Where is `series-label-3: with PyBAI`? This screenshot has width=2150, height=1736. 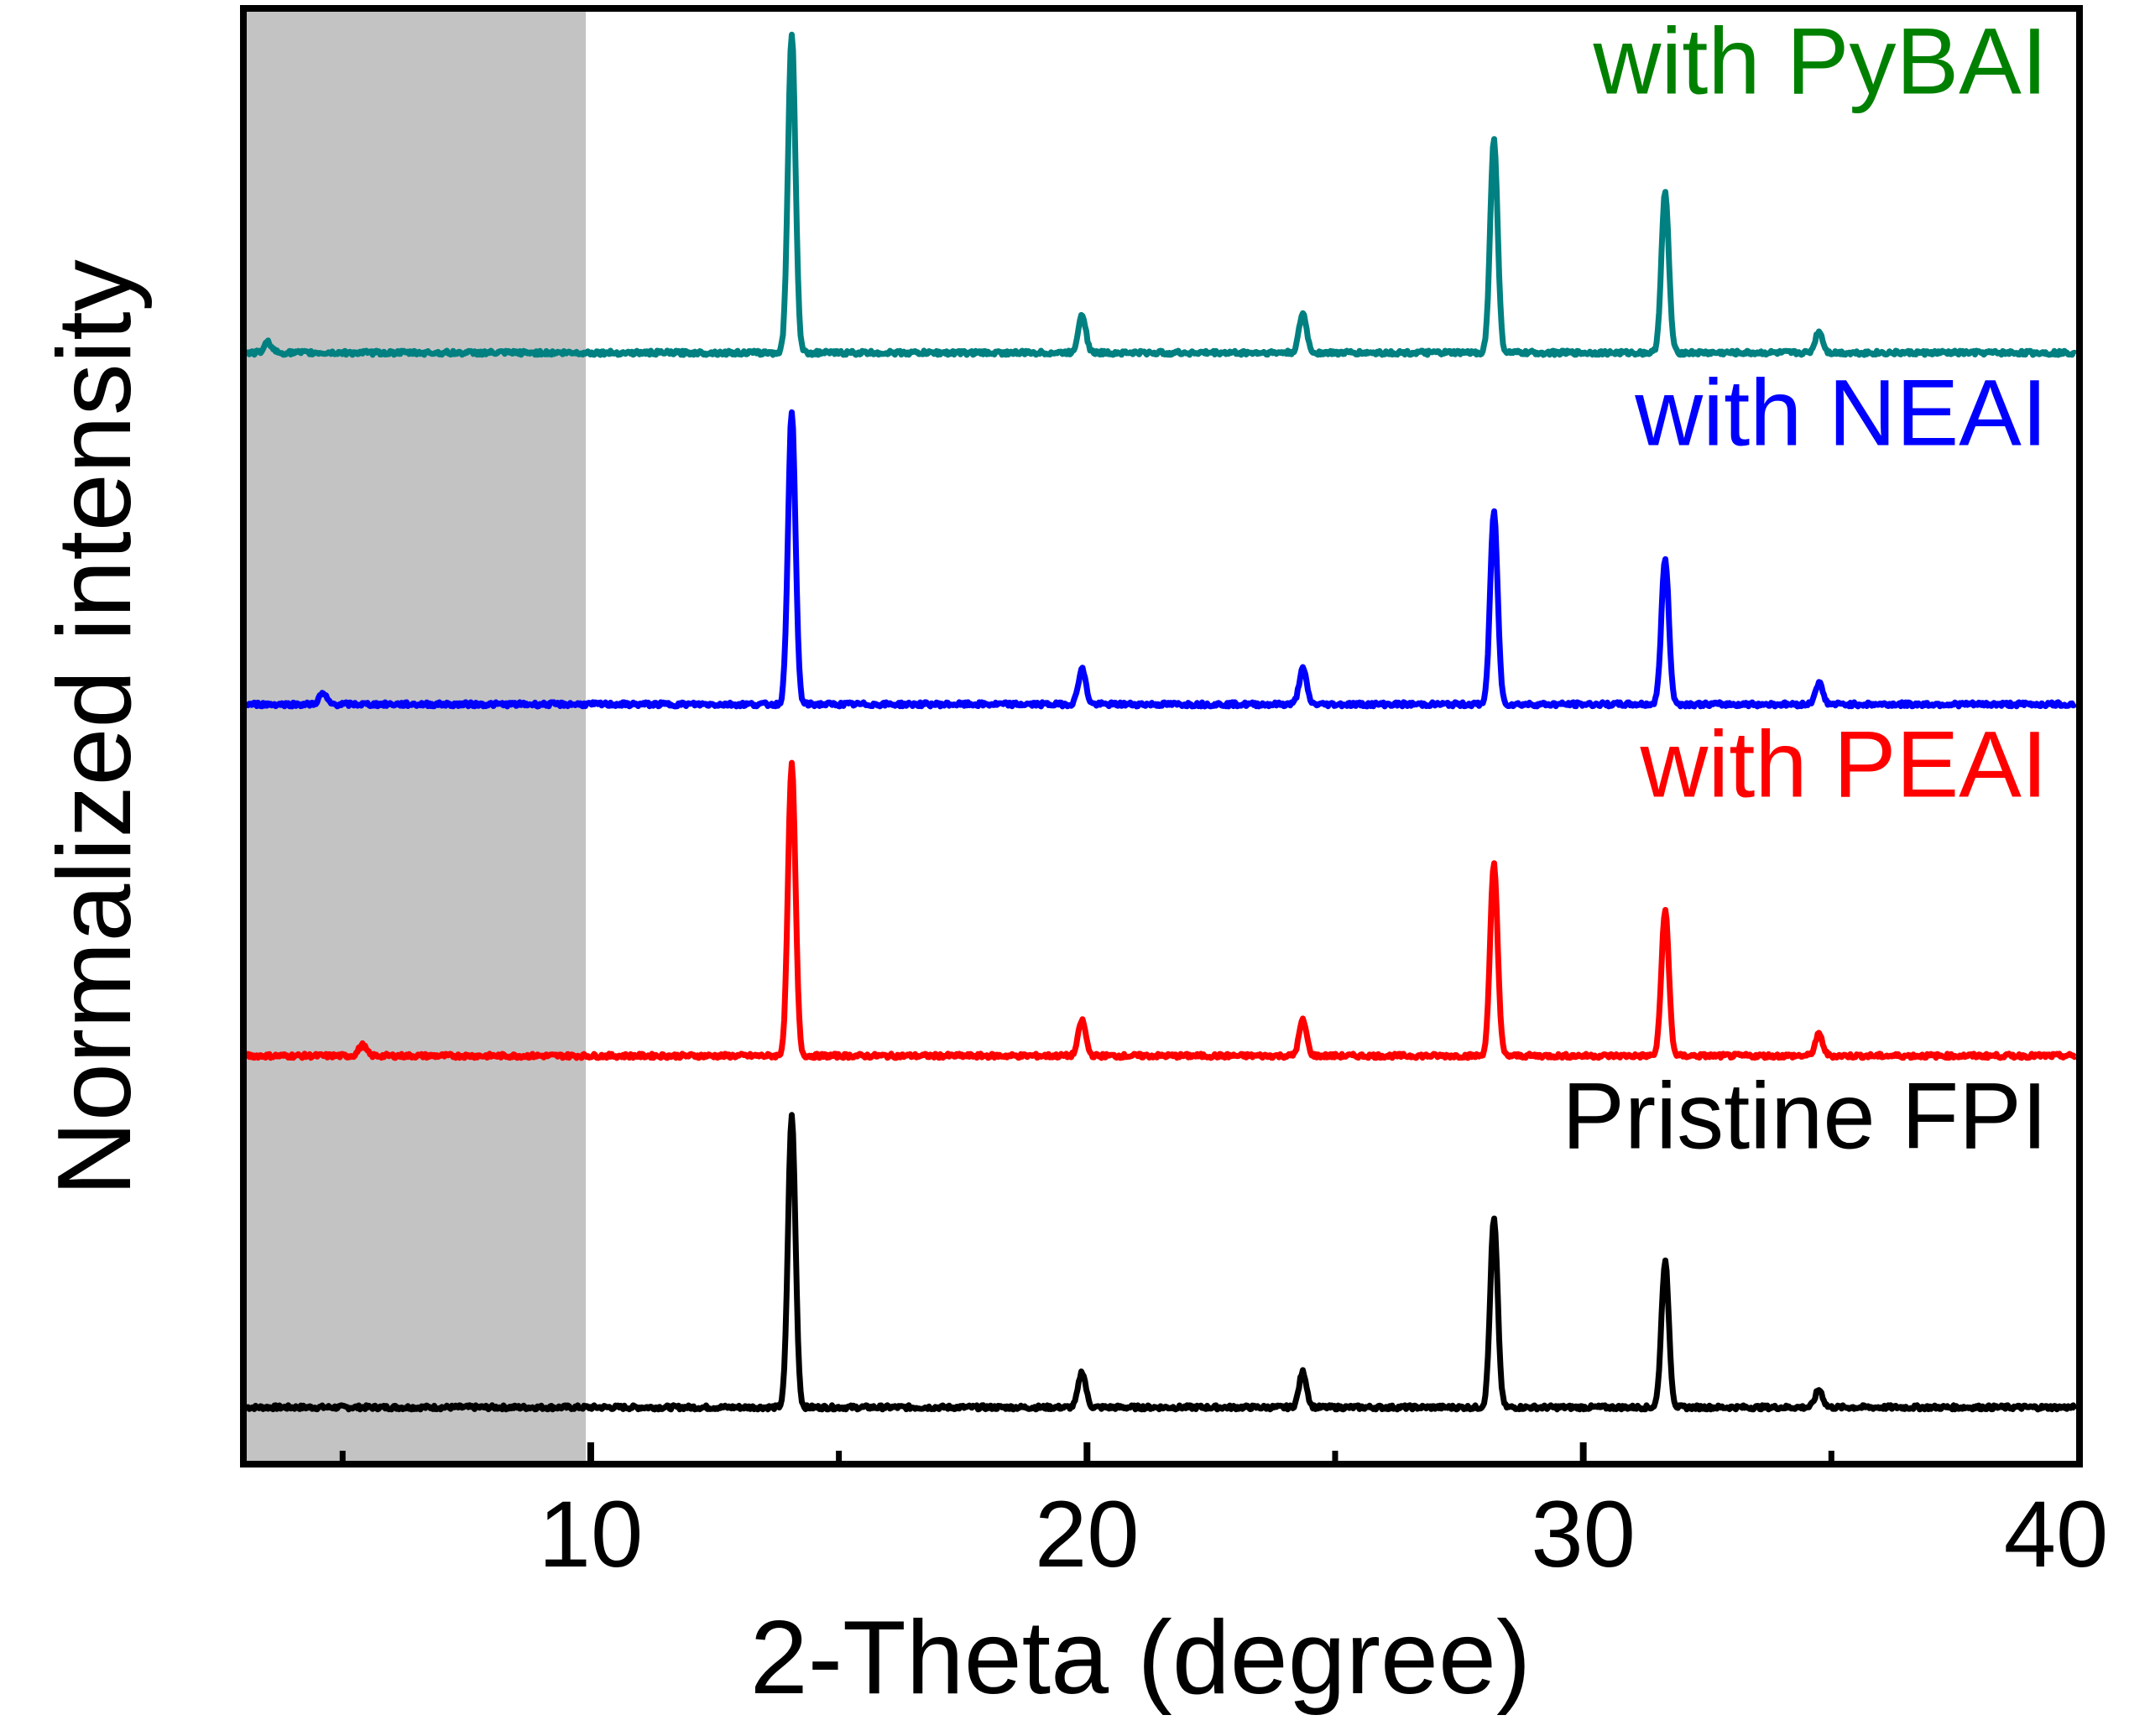 series-label-3: with PyBAI is located at coordinates (1820, 61).